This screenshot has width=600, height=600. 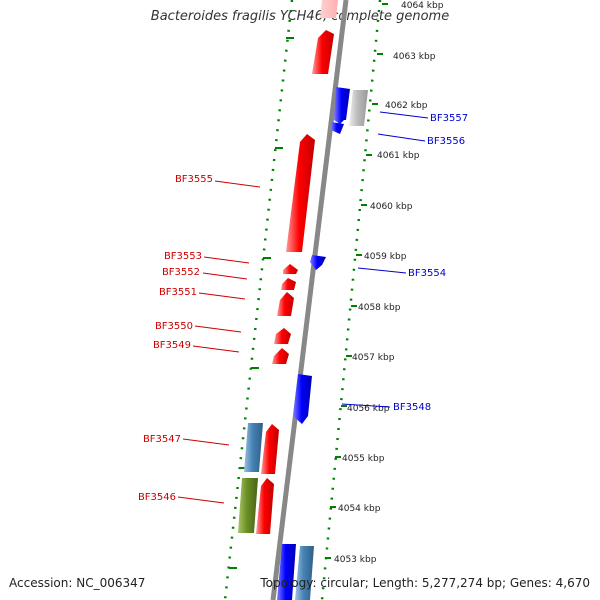 I want to click on scale-tick-label: 4060 kbp, so click(x=391, y=207).